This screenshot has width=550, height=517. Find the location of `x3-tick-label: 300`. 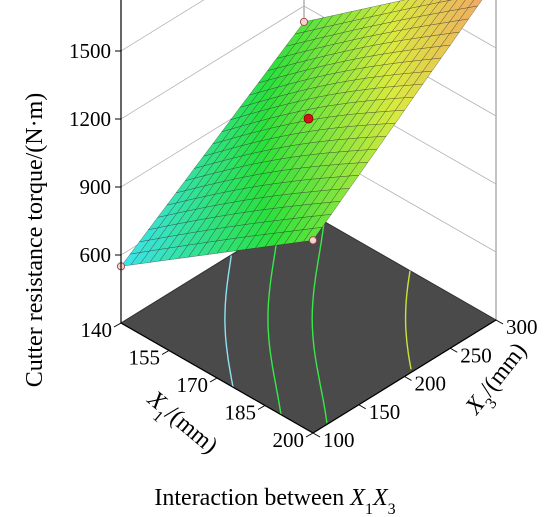

x3-tick-label: 300 is located at coordinates (522, 327).